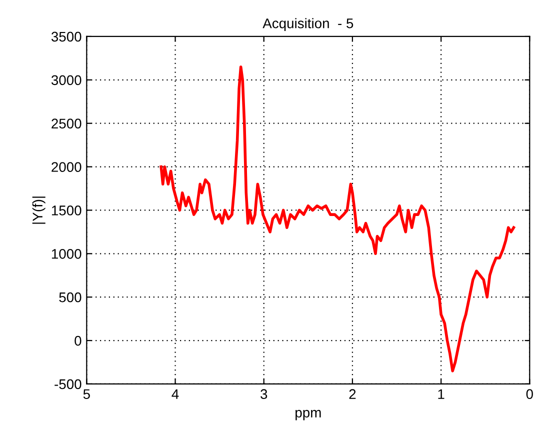 Image resolution: width=535 pixels, height=429 pixels. What do you see at coordinates (352, 394) in the screenshot?
I see `x-tick-label: 2` at bounding box center [352, 394].